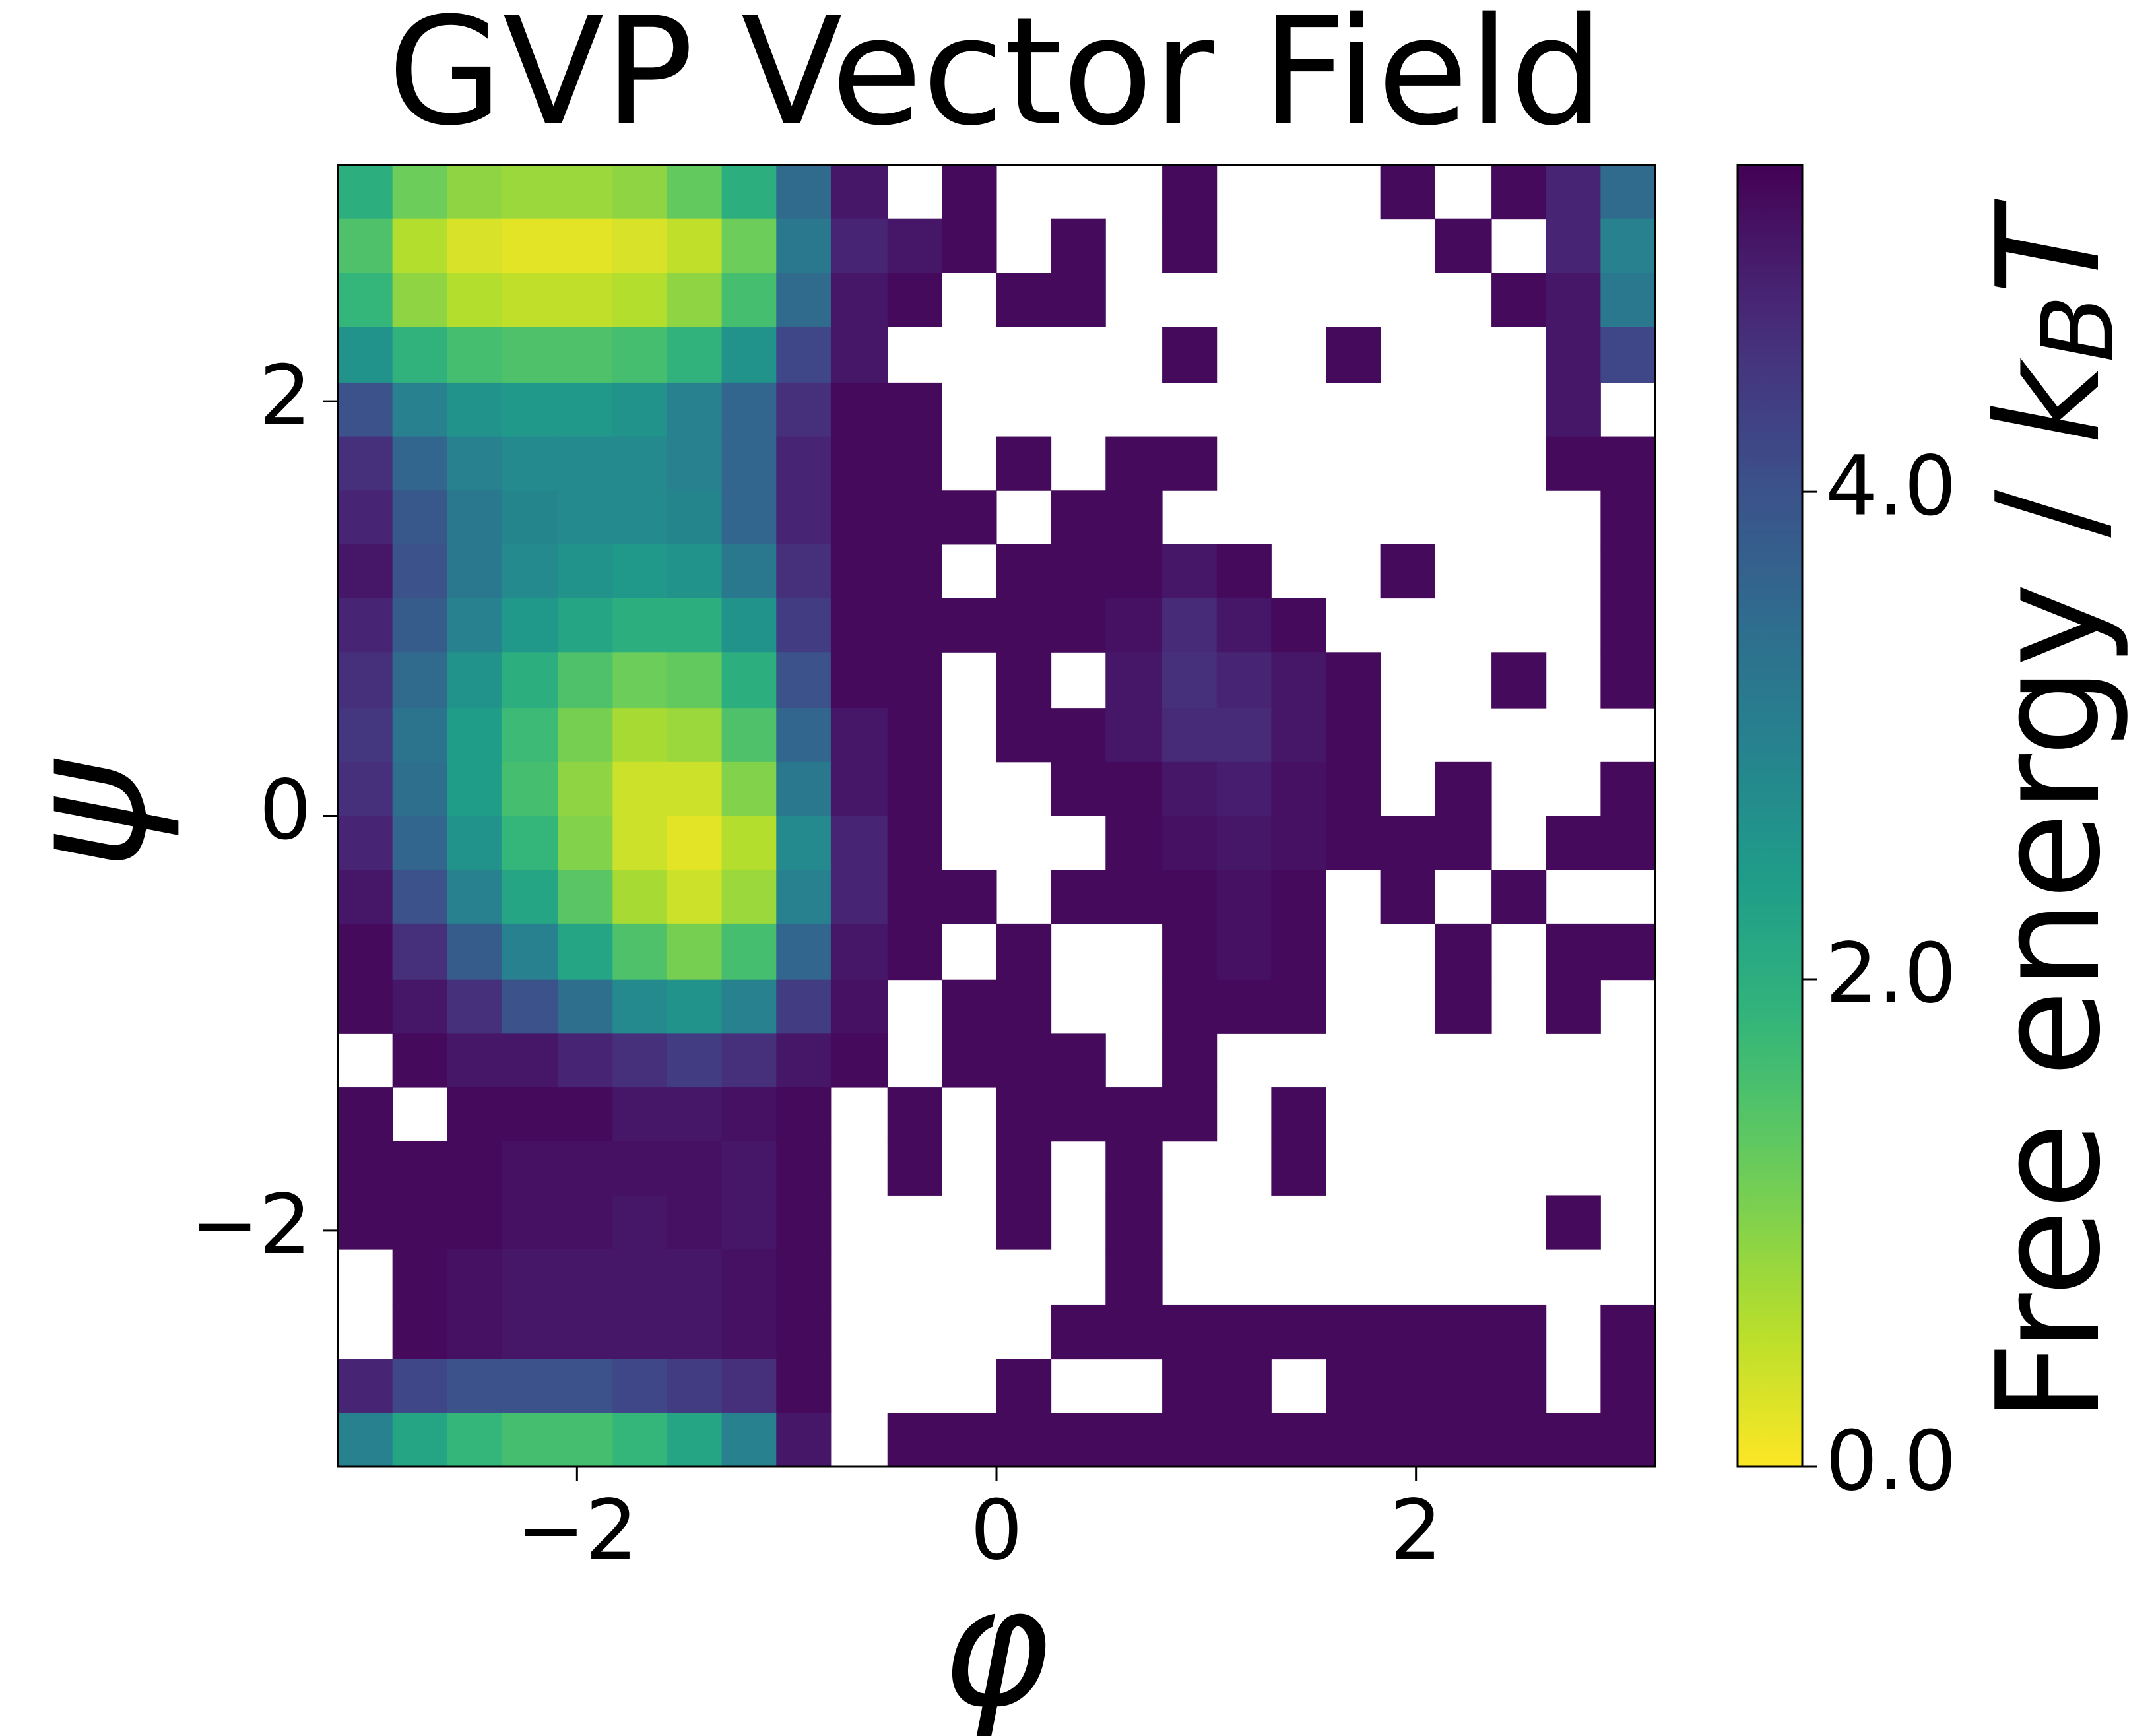 This screenshot has height=1736, width=2154. What do you see at coordinates (2049, 934) in the screenshot?
I see `colorbar-label-text: Free energy /` at bounding box center [2049, 934].